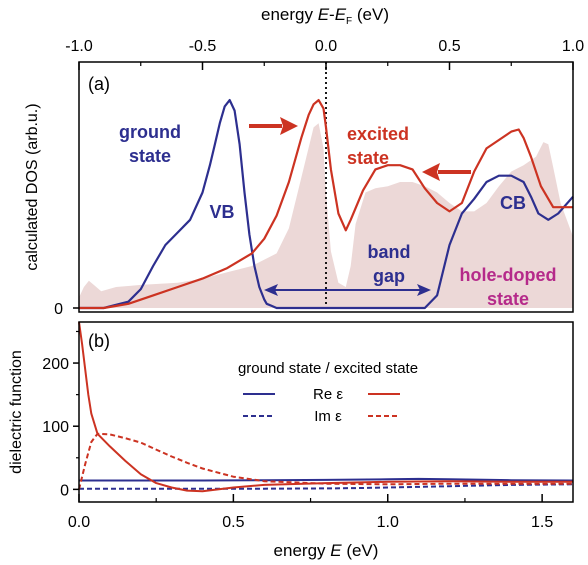 The width and height of the screenshot is (588, 565). What do you see at coordinates (431, 172) in the screenshot?
I see `excited-shift-arrow-right-head` at bounding box center [431, 172].